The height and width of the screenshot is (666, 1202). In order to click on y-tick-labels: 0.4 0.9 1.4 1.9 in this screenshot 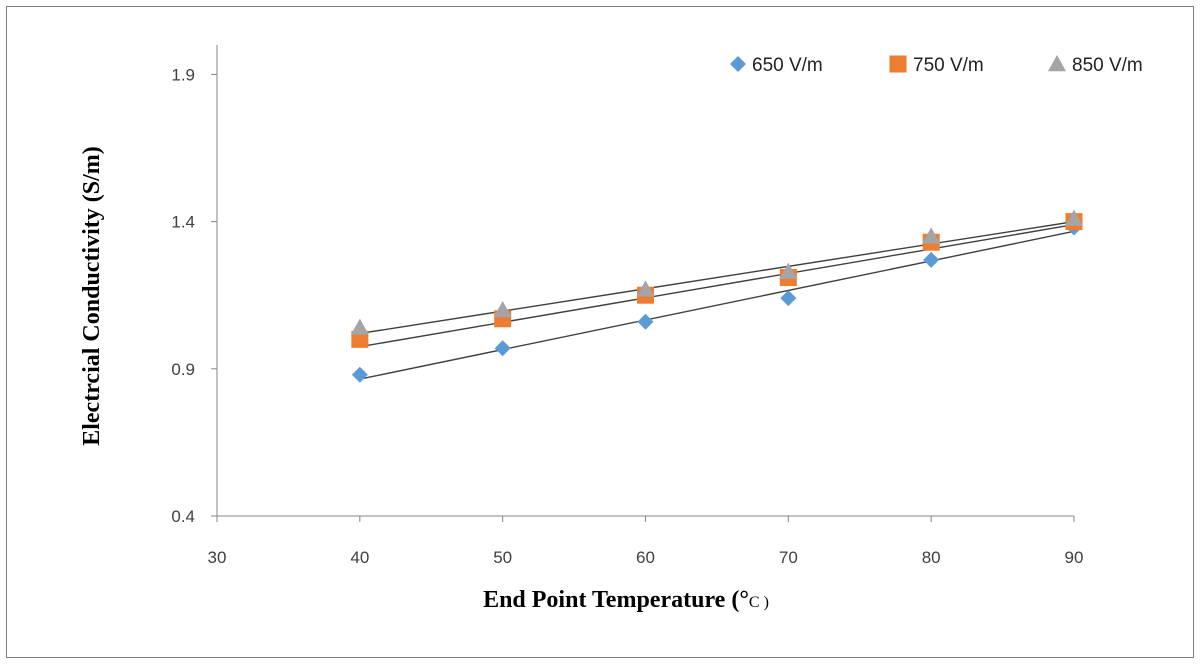, I will do `click(183, 295)`.